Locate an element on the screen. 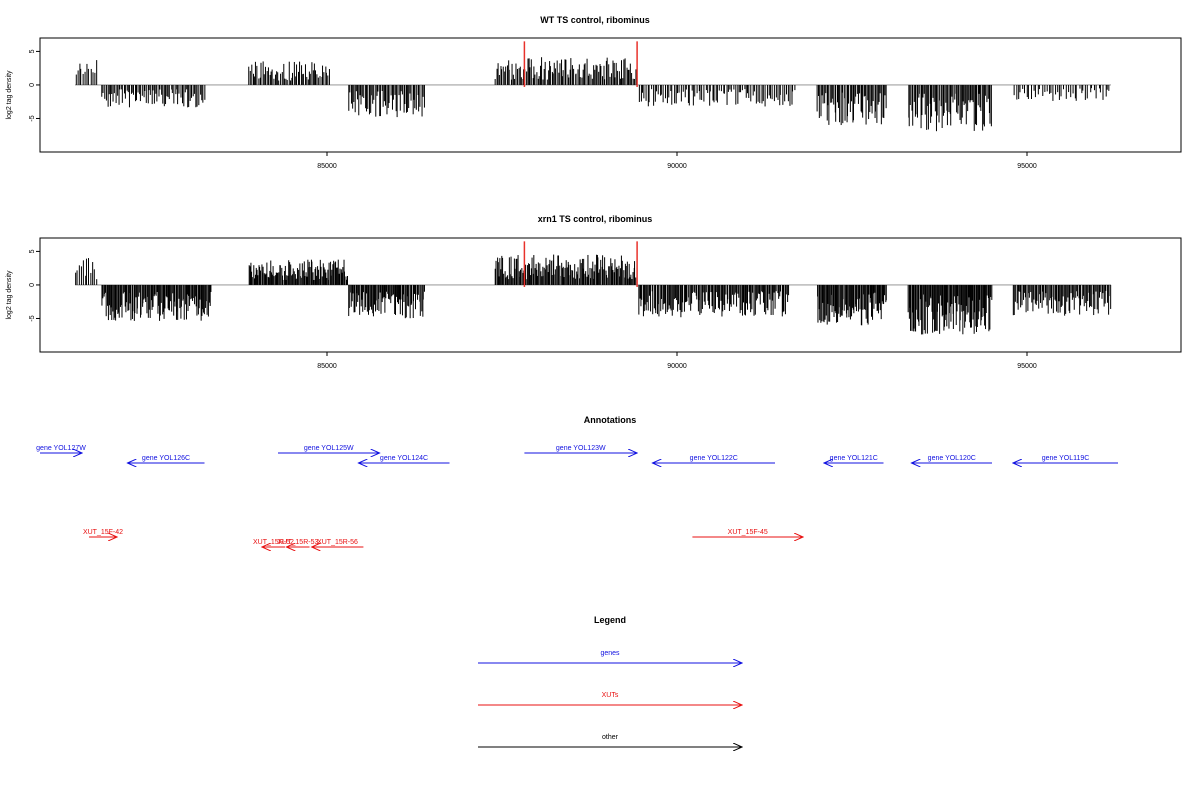 Image resolution: width=1200 pixels, height=800 pixels. wt-panel-title: WT TS control, ribominus is located at coordinates (595, 20).